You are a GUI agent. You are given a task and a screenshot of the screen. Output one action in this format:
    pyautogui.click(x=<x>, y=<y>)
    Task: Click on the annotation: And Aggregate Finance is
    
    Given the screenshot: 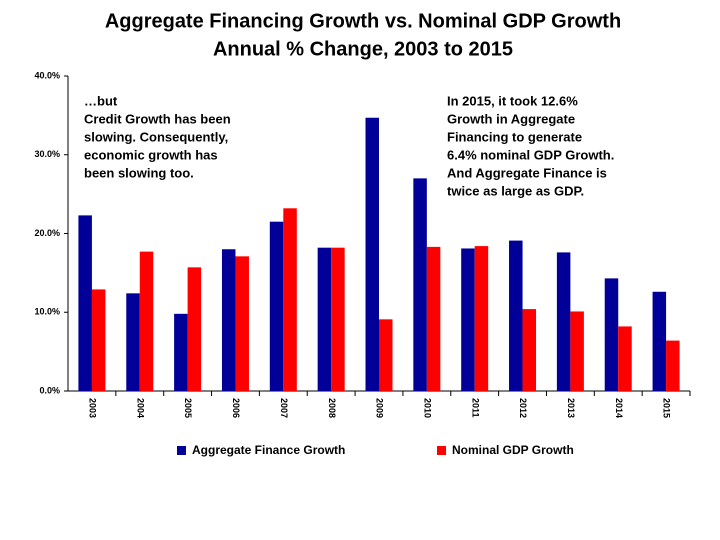 What is the action you would take?
    pyautogui.click(x=527, y=172)
    